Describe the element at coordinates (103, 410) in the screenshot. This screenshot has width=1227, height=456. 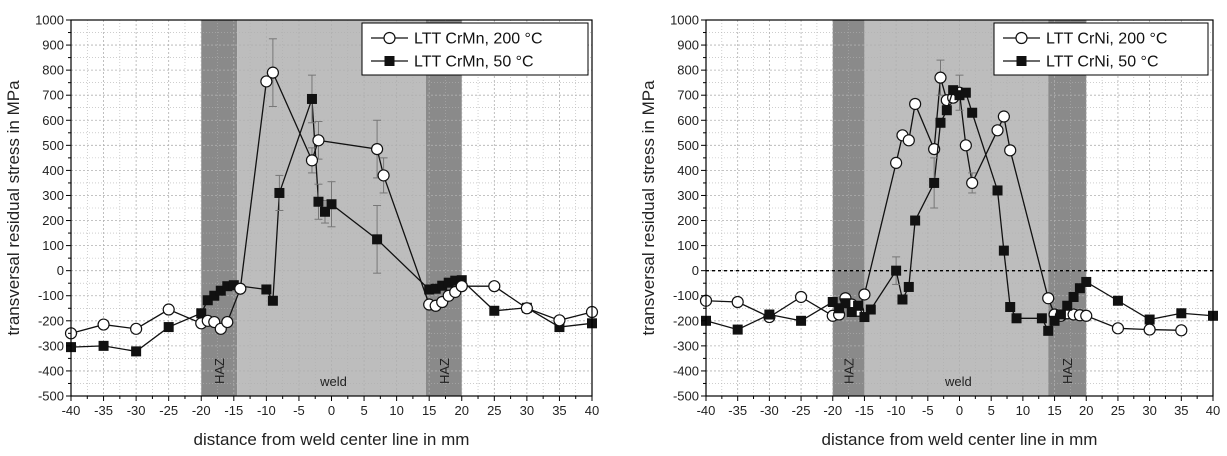
I see `x-tick-label: -35` at that location.